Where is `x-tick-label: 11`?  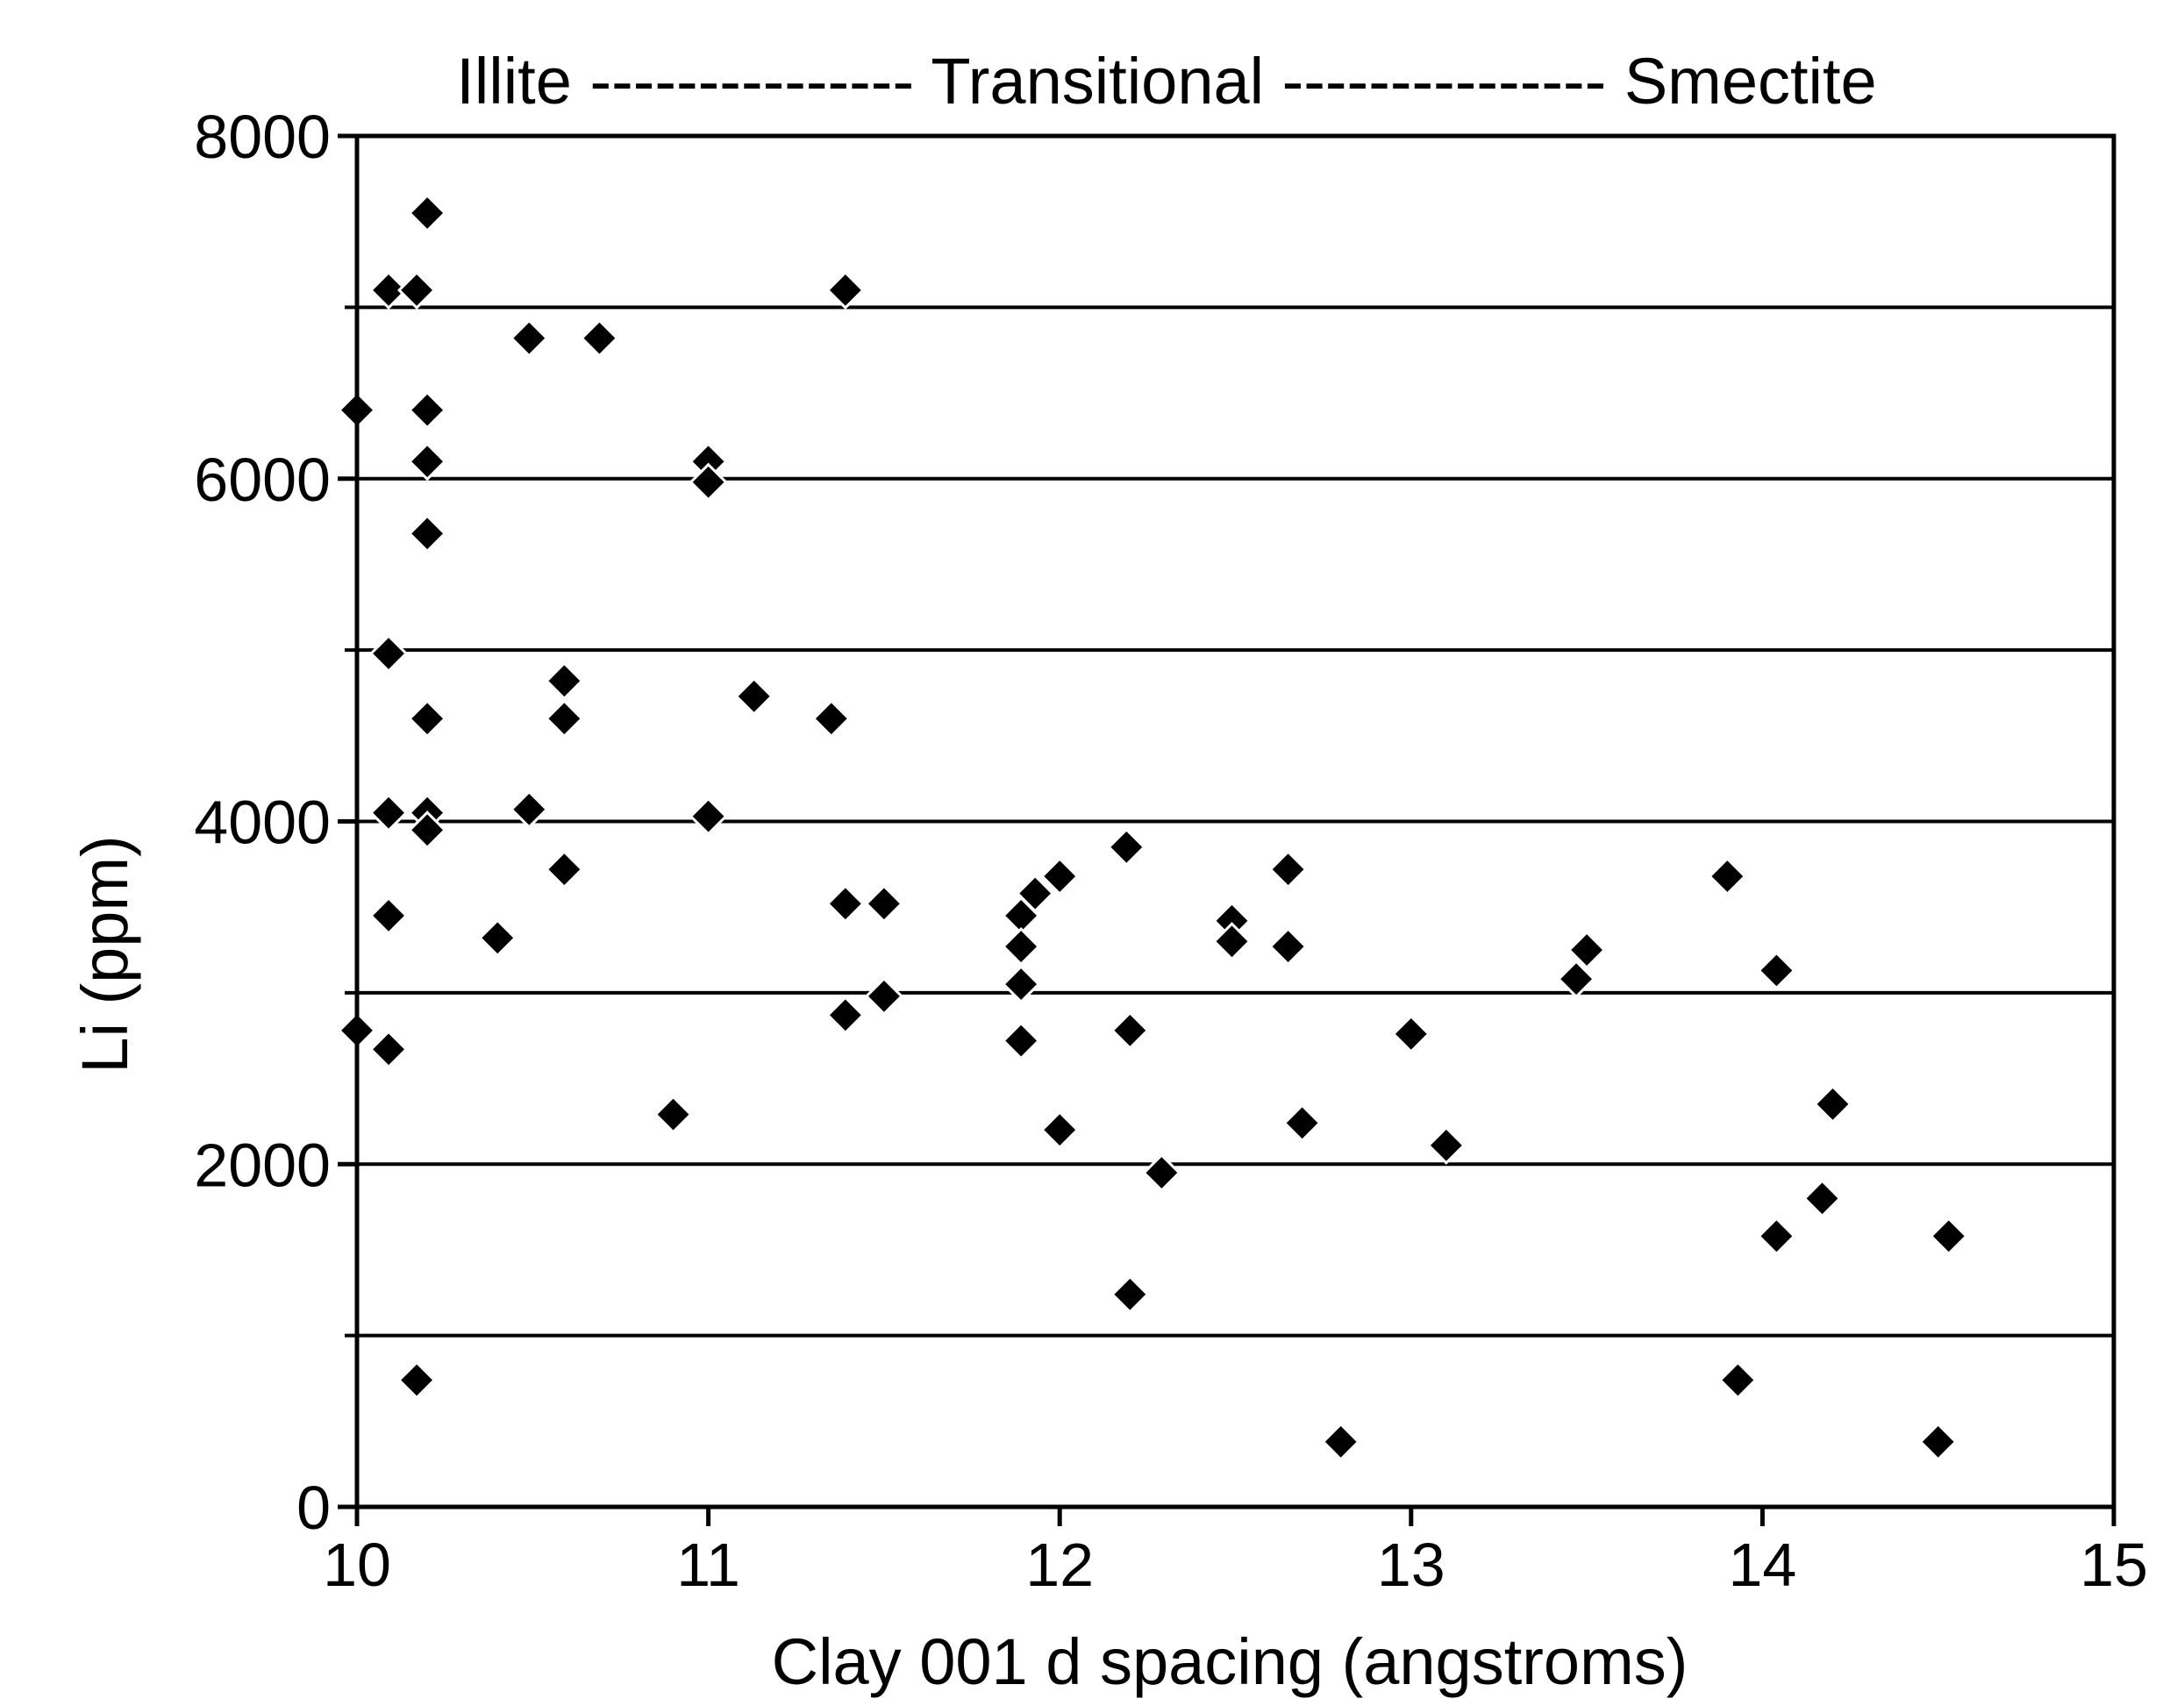 x-tick-label: 11 is located at coordinates (708, 1565).